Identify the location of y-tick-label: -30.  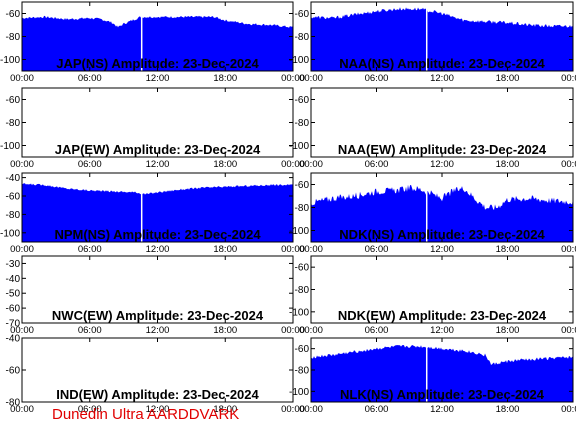
(13, 264).